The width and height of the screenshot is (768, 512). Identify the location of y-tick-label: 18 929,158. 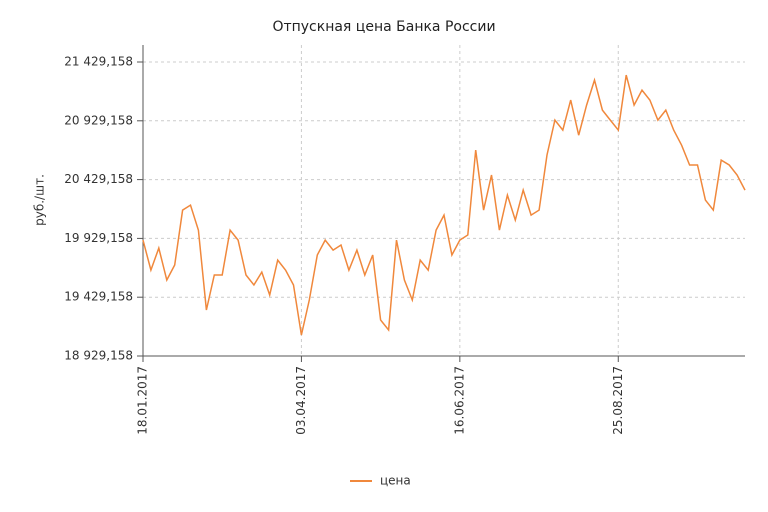
(98, 356).